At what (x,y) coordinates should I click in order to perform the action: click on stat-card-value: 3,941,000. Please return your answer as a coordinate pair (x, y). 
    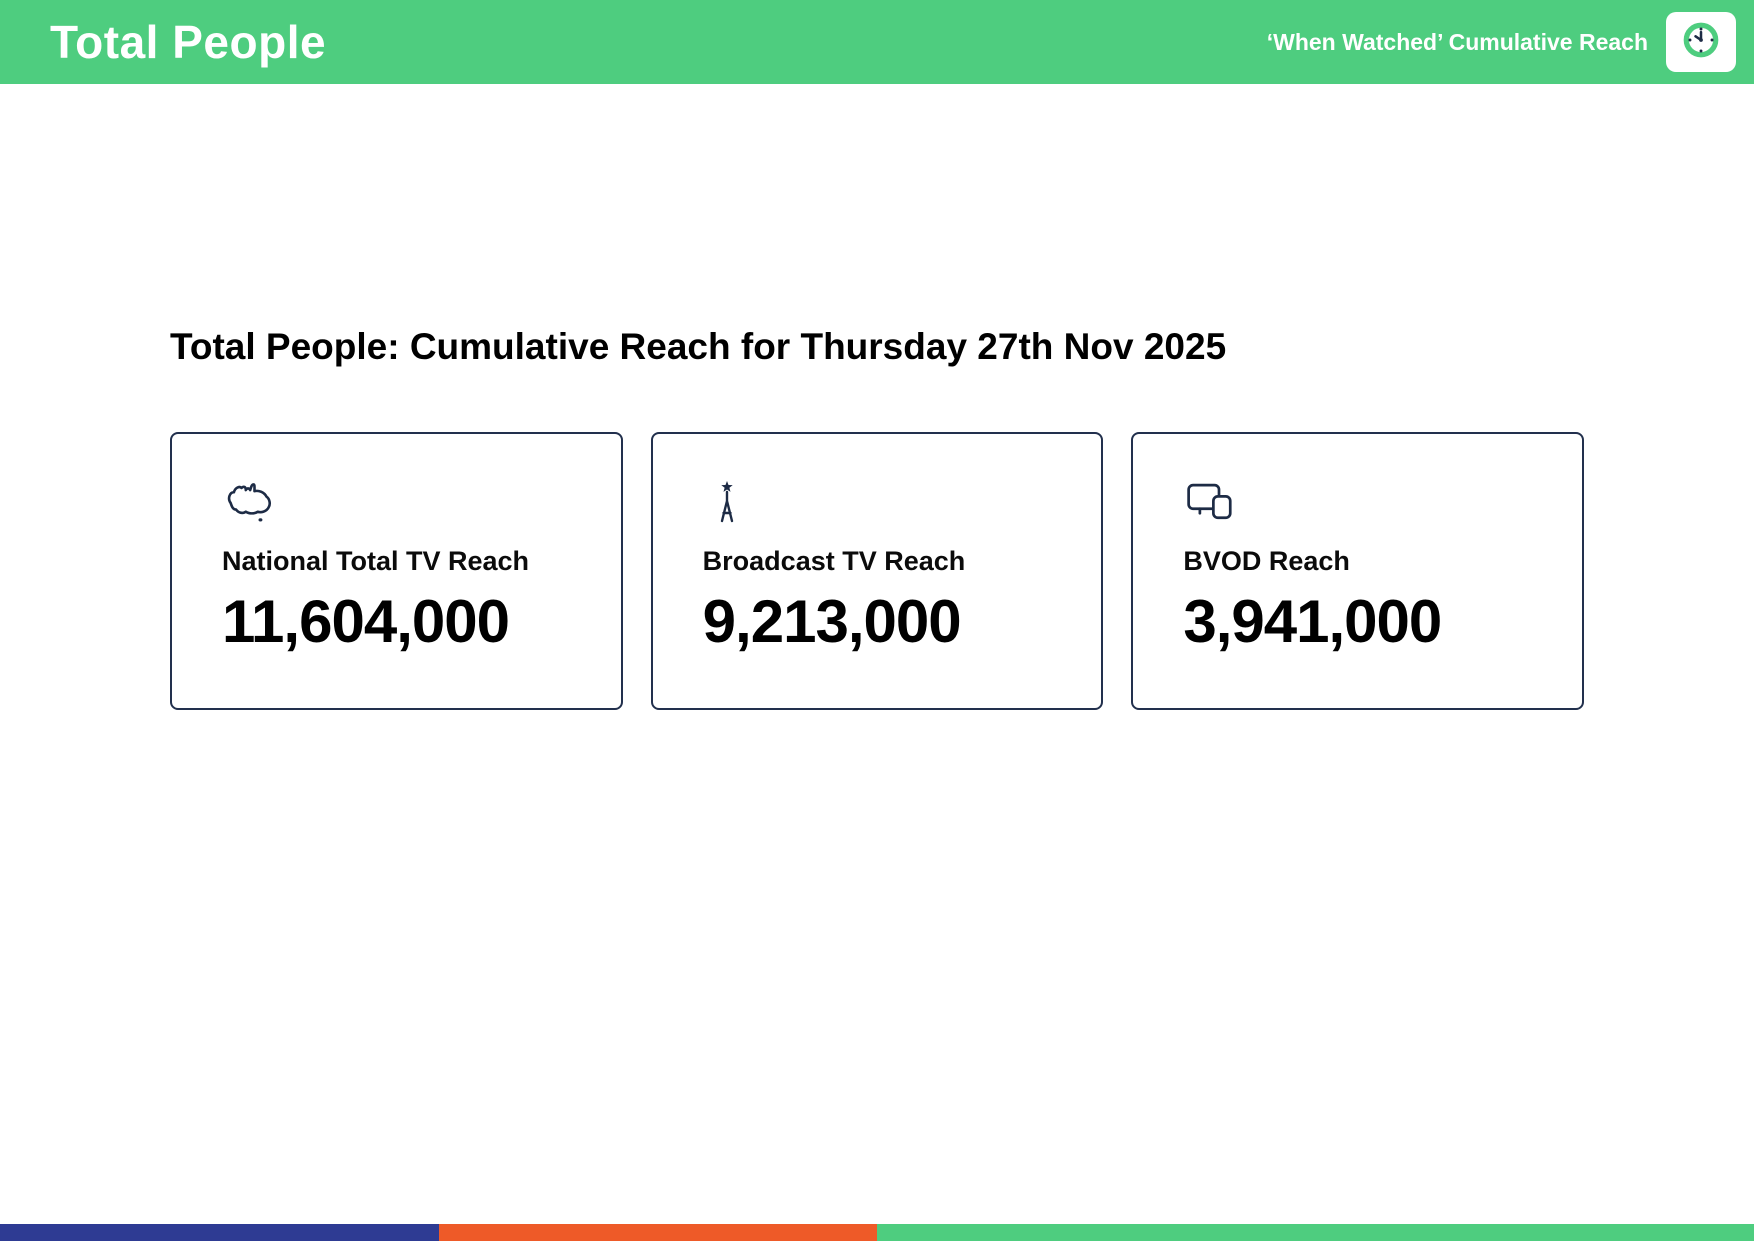
    Looking at the image, I should click on (1312, 621).